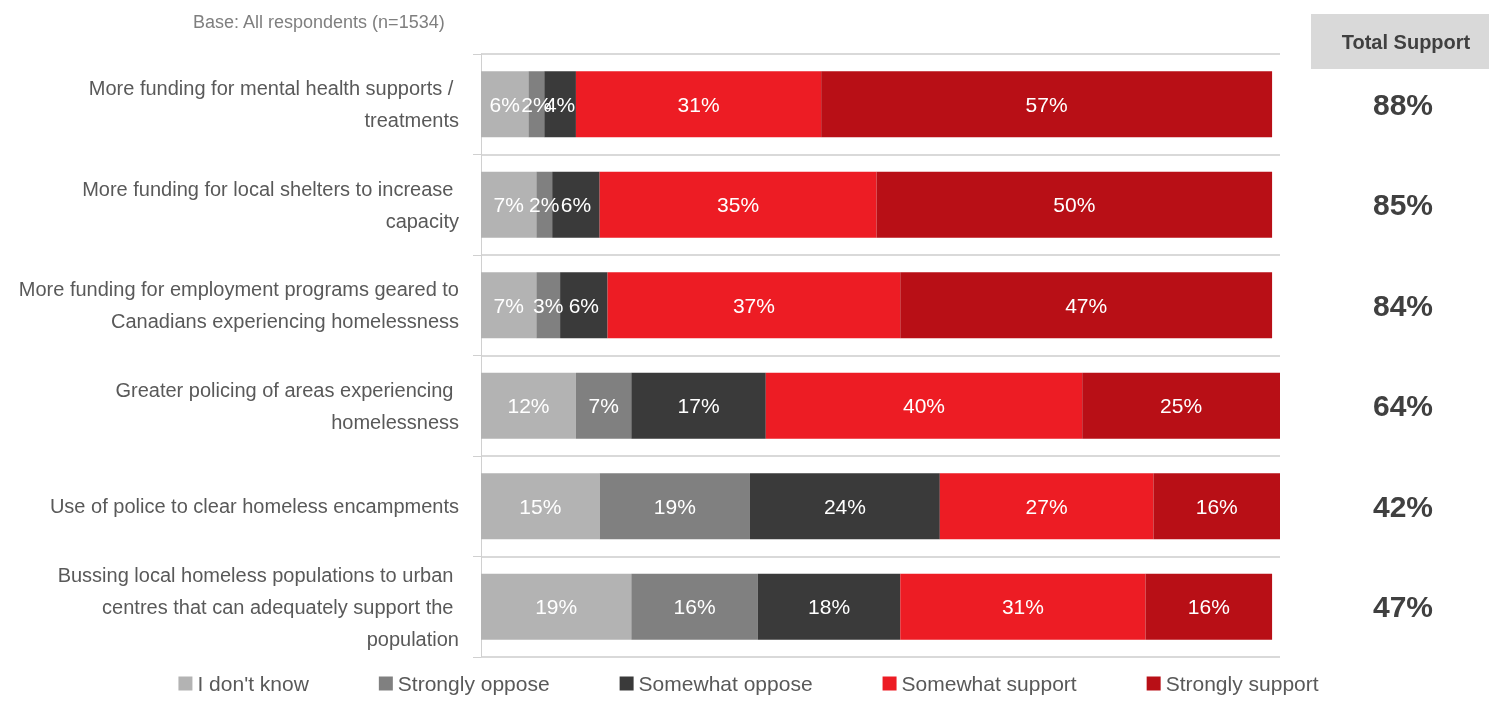 The image size is (1497, 707). What do you see at coordinates (725, 683) in the screenshot?
I see `legend-label: Somewhat oppose` at bounding box center [725, 683].